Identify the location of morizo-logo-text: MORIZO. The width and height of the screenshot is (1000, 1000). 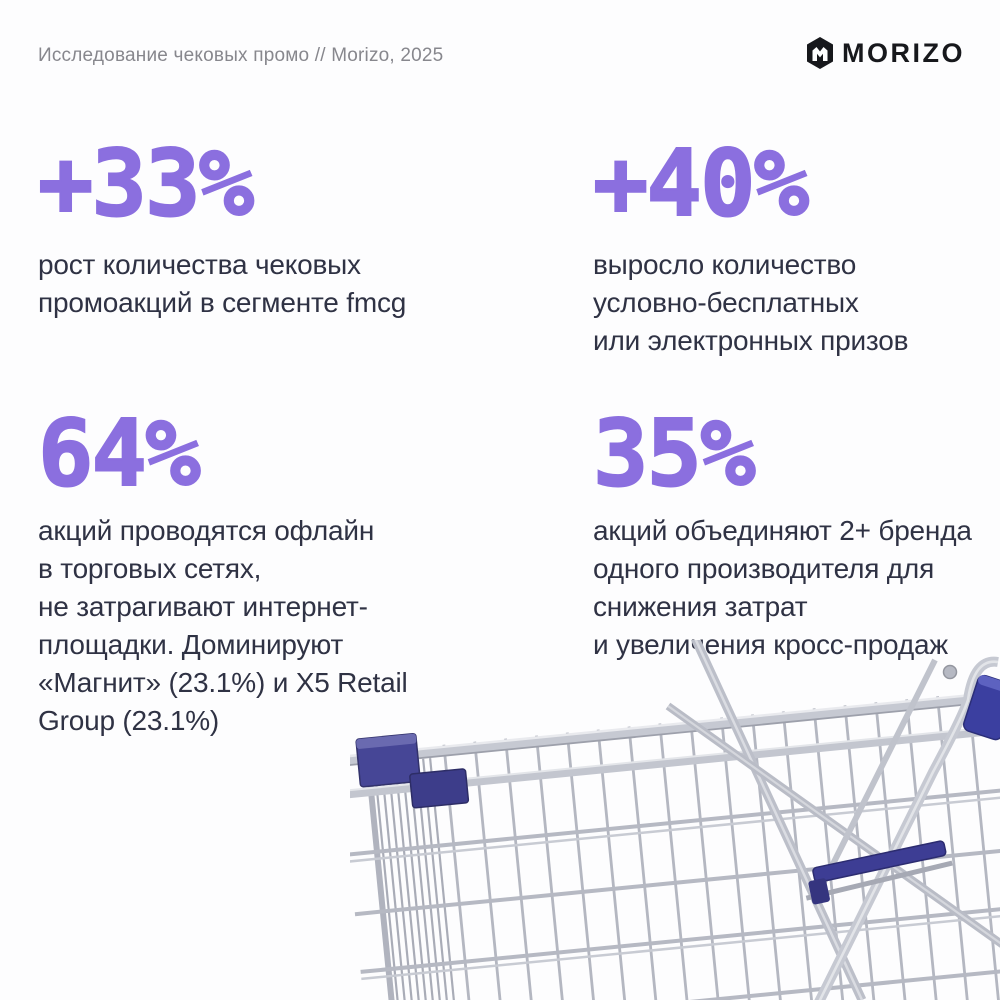
(903, 53).